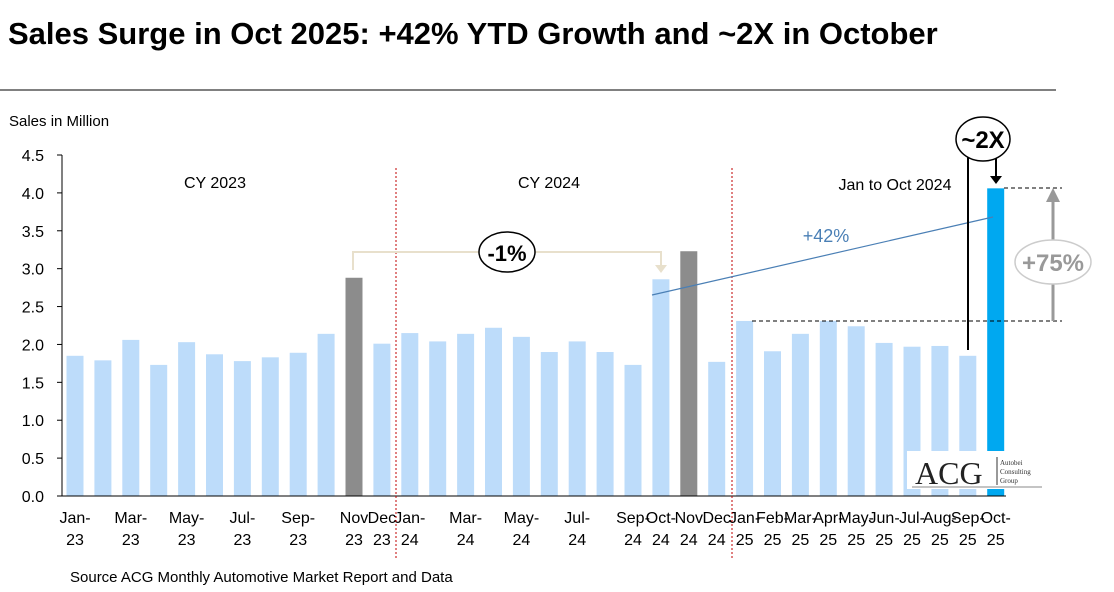  Describe the element at coordinates (33, 459) in the screenshot. I see `y-tick-label: 0.5` at that location.